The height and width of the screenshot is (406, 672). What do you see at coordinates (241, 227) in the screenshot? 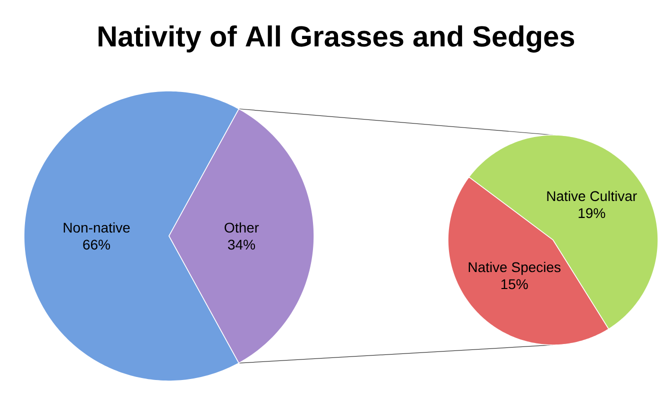
I see `slice-label: Other` at bounding box center [241, 227].